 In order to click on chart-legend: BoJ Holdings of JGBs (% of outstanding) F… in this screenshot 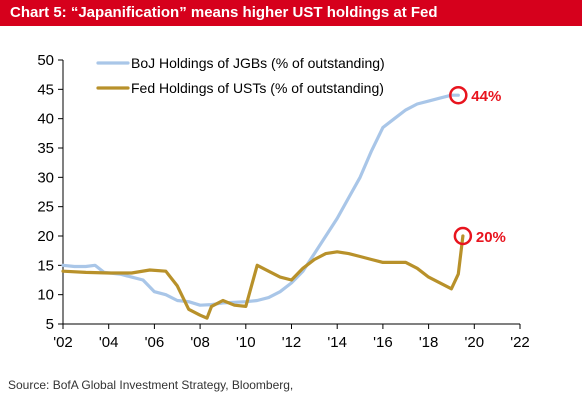, I will do `click(240, 75)`.